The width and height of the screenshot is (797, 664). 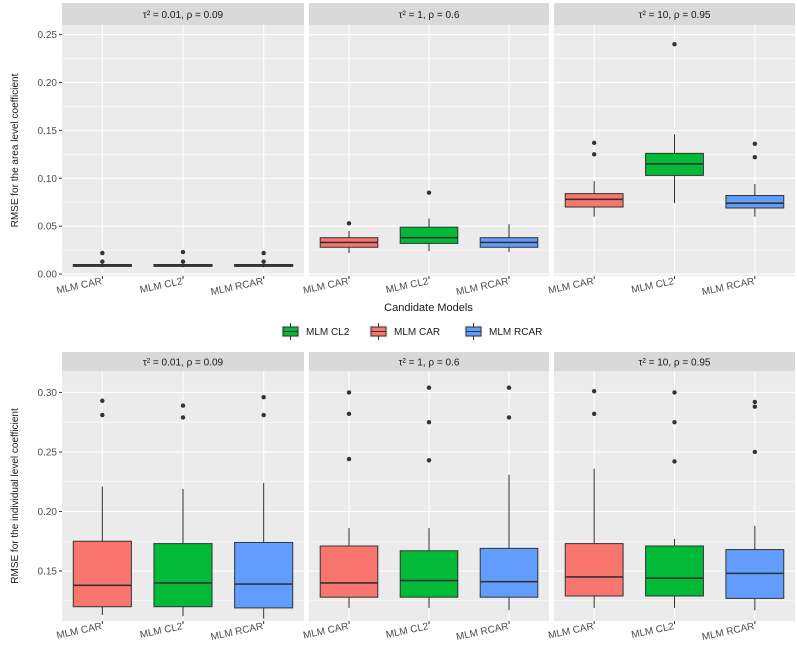 I want to click on y-tick-label: 0.10, so click(x=48, y=179).